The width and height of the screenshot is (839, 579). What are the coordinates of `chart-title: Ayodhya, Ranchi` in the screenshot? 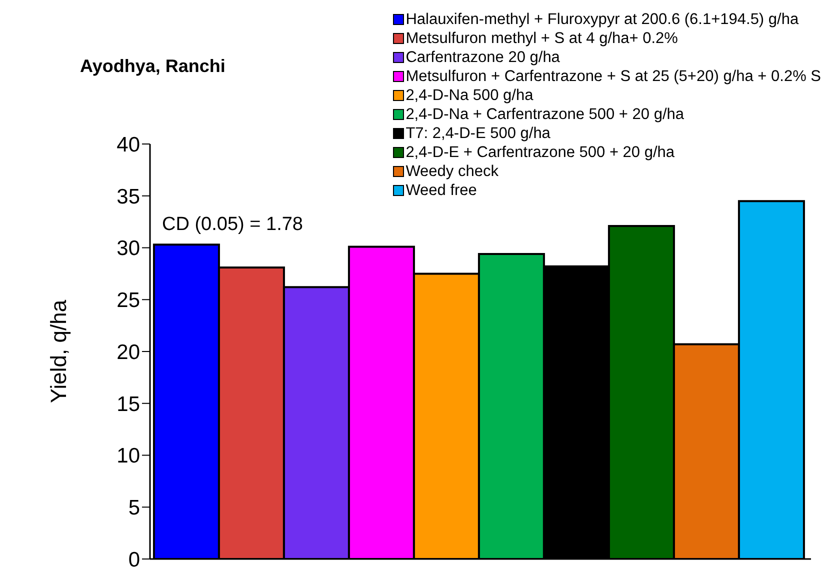 It's located at (153, 66).